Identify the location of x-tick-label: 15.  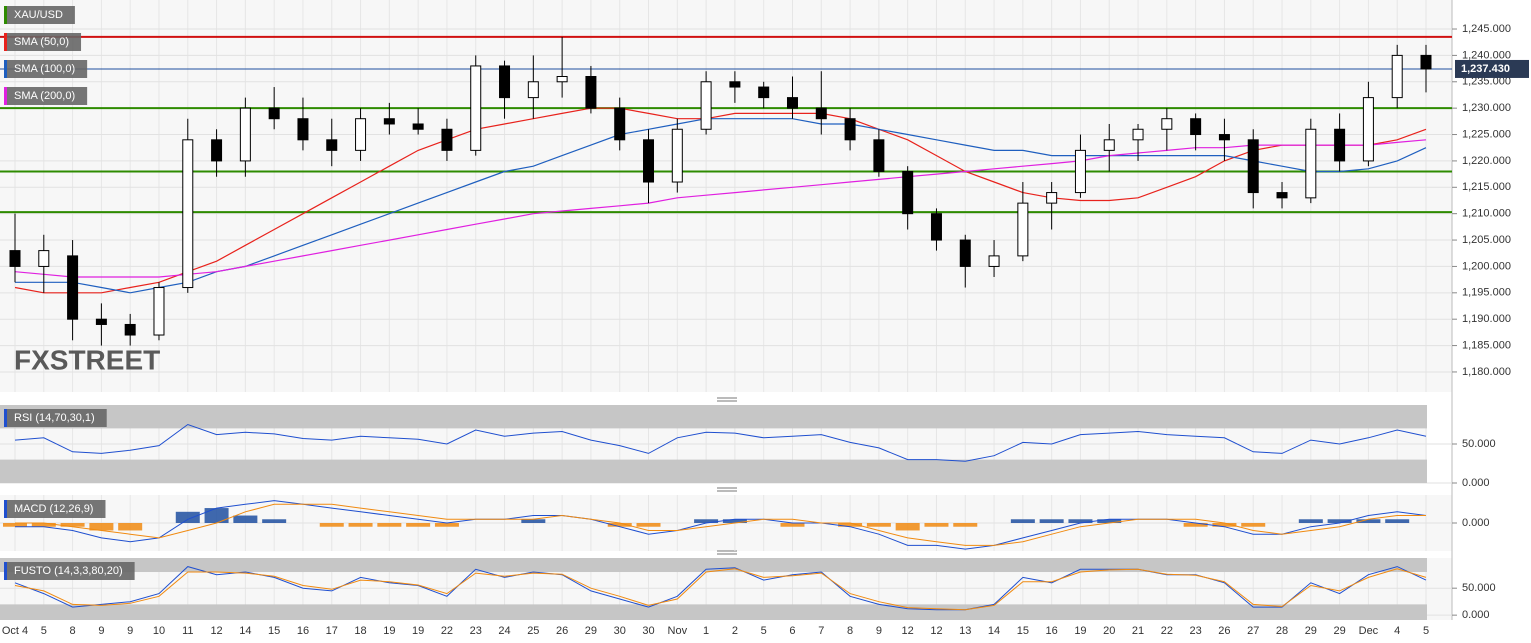
(1023, 631).